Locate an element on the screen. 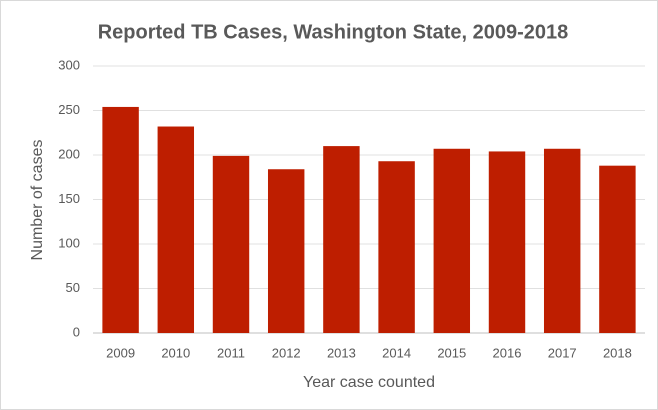 This screenshot has width=658, height=410. x-tick-label: 2016 is located at coordinates (507, 352).